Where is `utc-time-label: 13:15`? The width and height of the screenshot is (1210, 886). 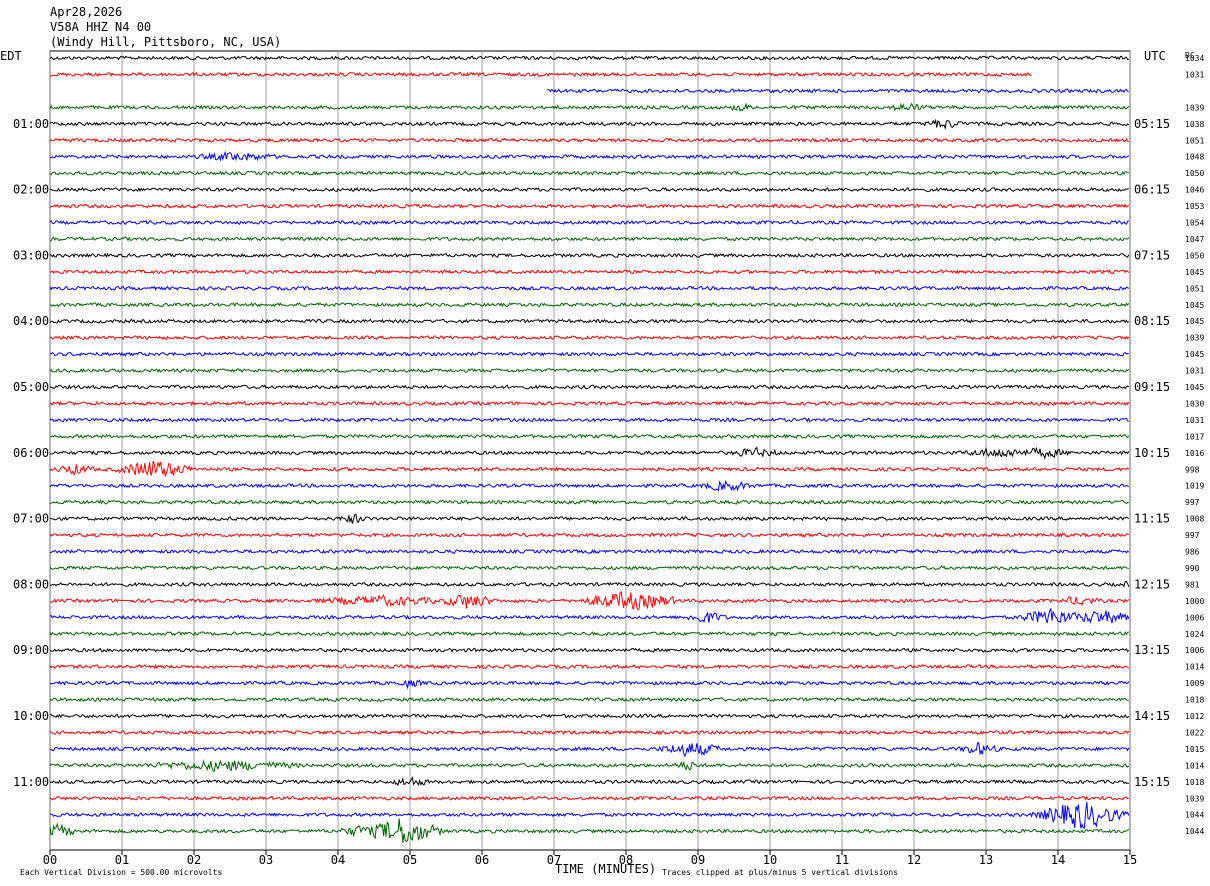 utc-time-label: 13:15 is located at coordinates (1152, 650).